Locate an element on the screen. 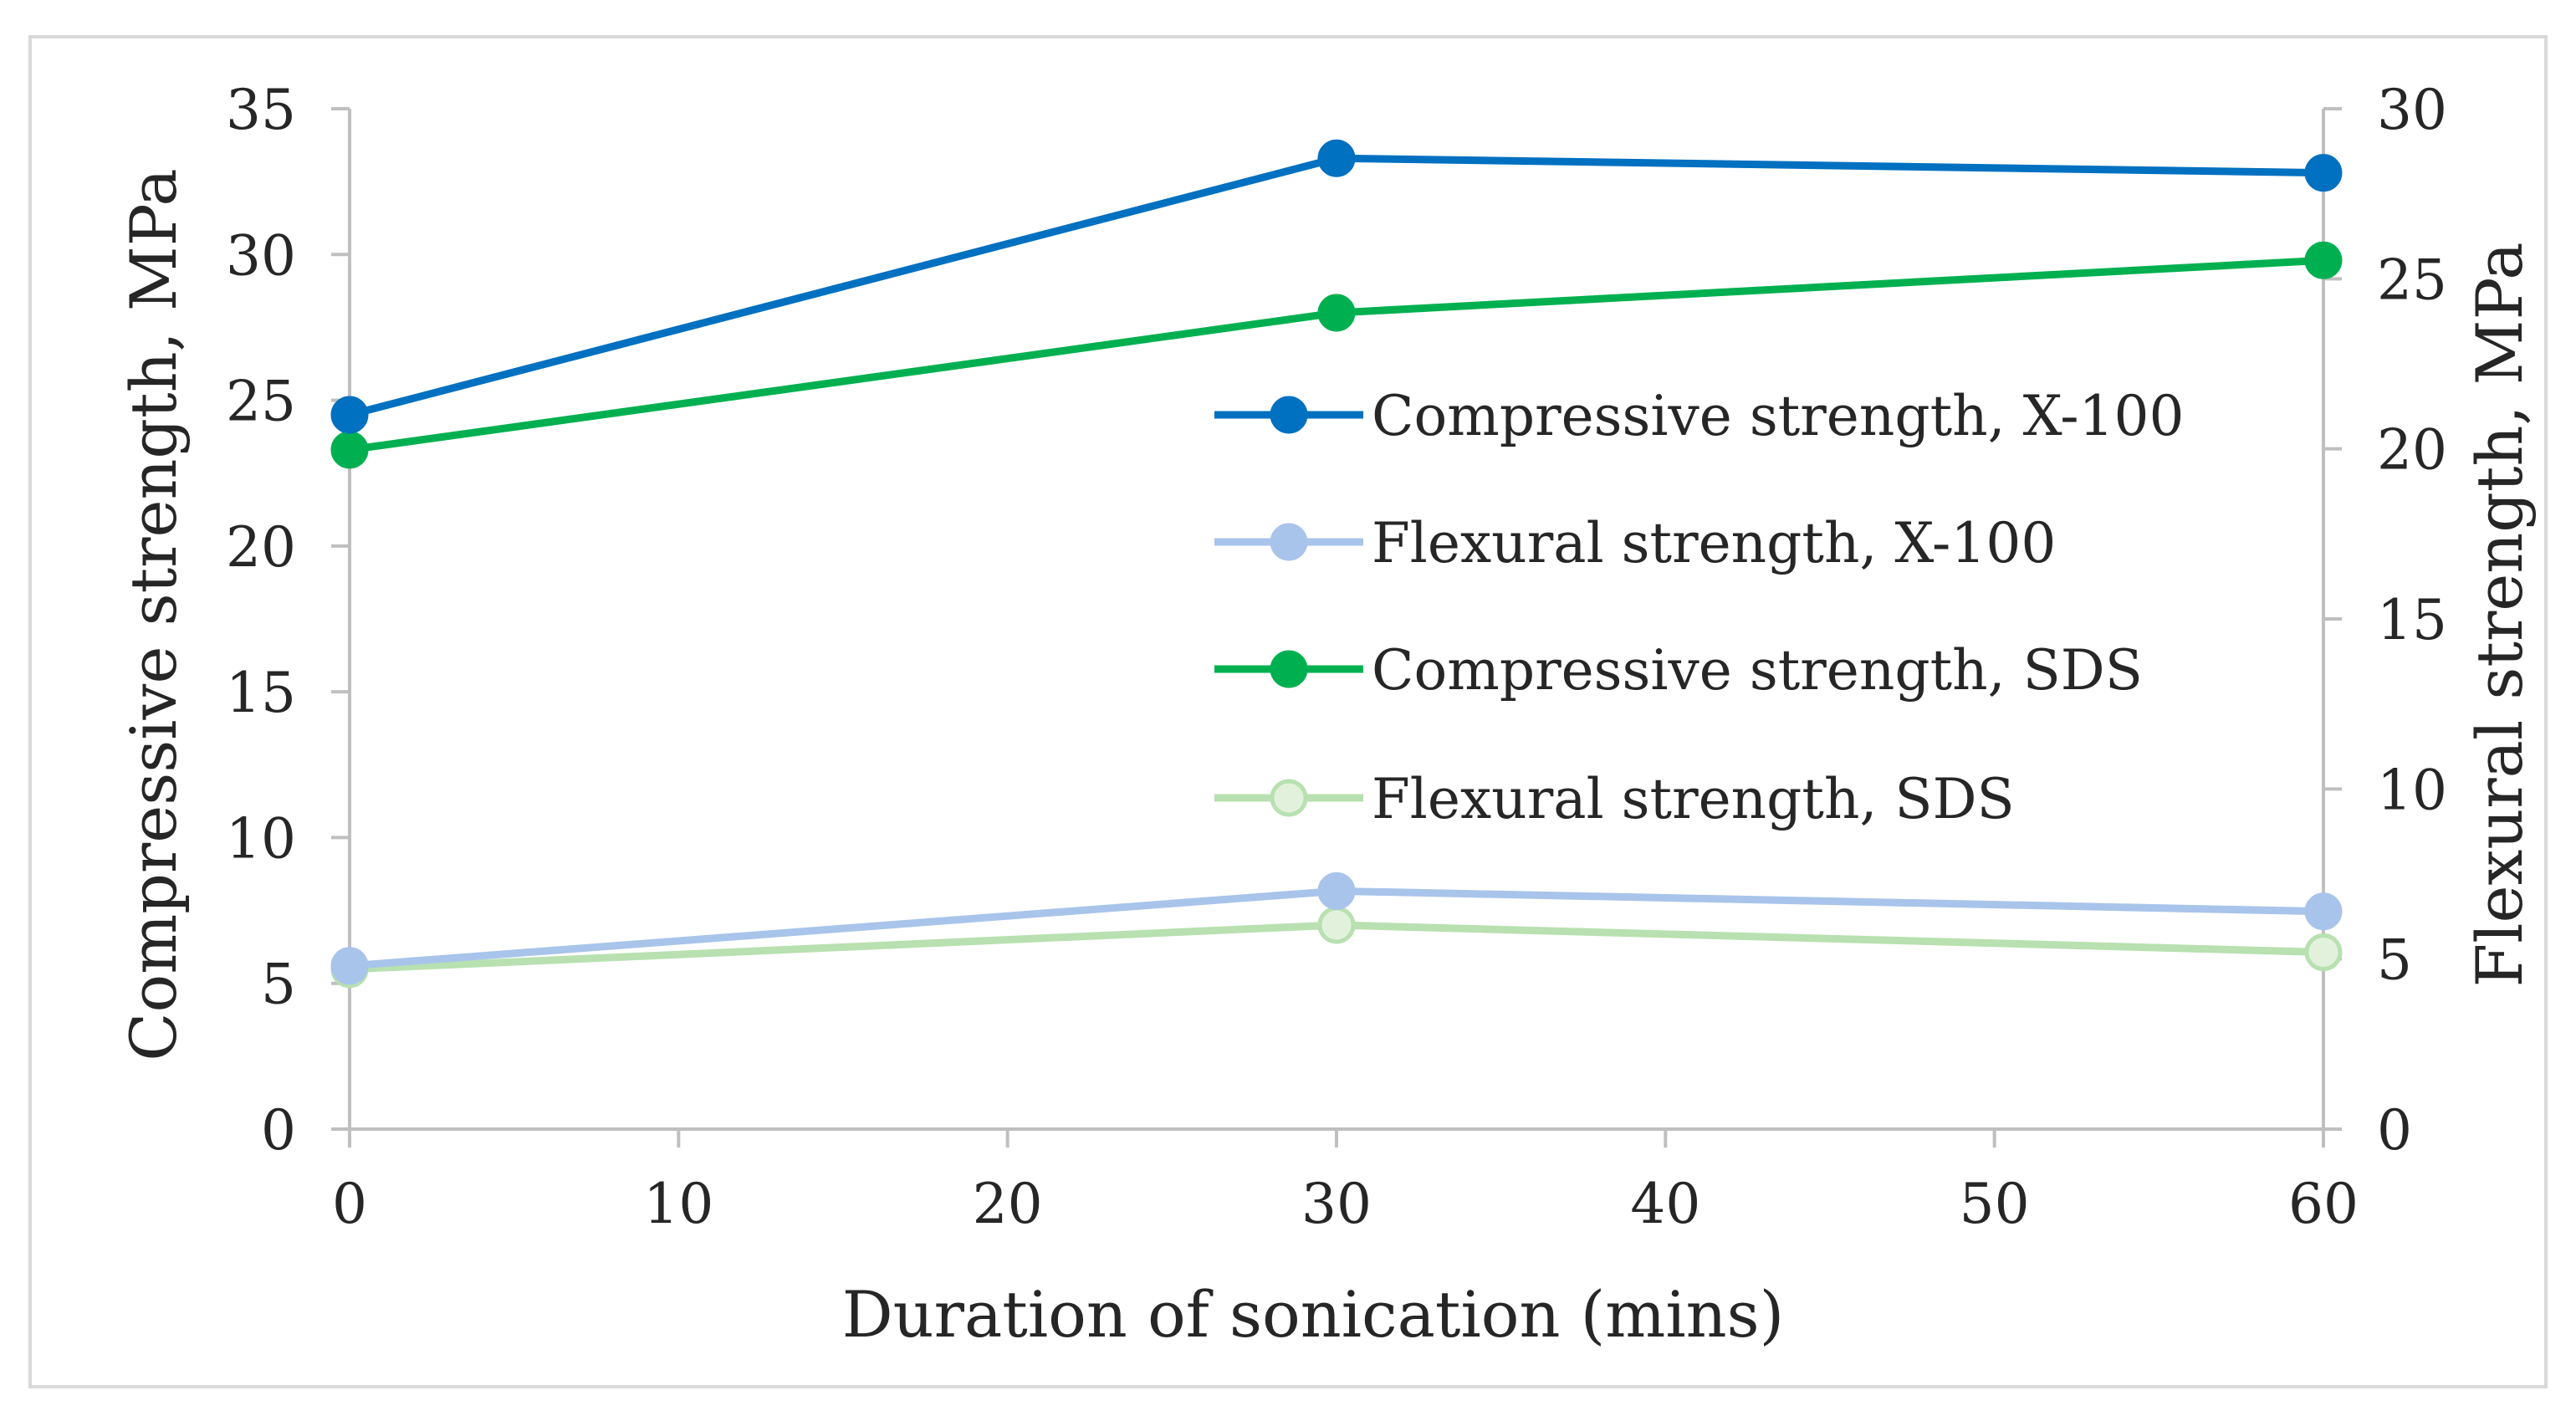  y-axis-title-right: Flexural strength, MPa is located at coordinates (2499, 615).